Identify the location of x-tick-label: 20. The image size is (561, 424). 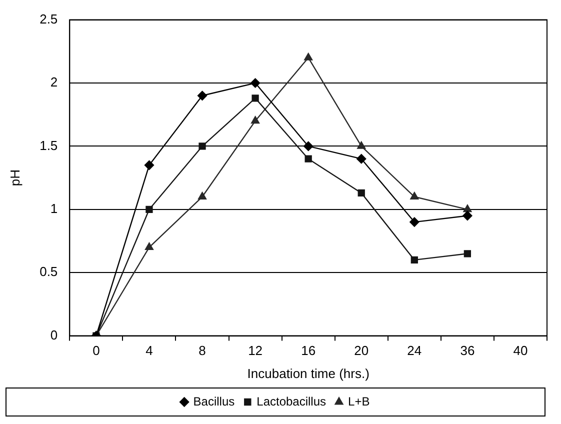
(361, 350).